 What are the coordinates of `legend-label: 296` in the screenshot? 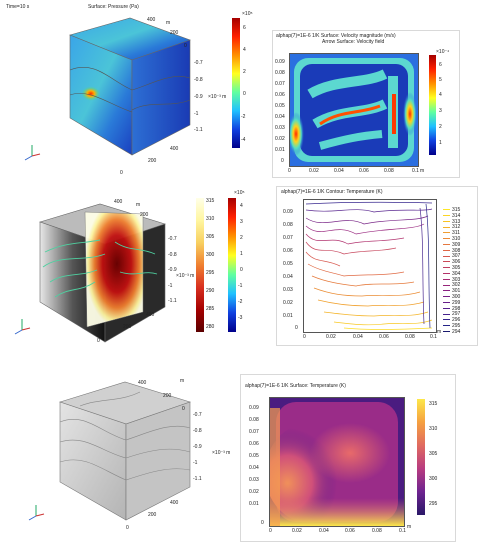 It's located at (456, 320).